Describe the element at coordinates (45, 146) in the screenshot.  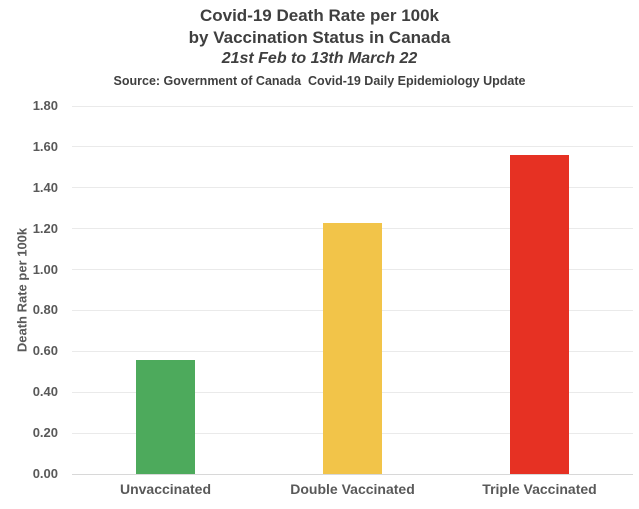
I see `y-tick-label: 1.60` at that location.